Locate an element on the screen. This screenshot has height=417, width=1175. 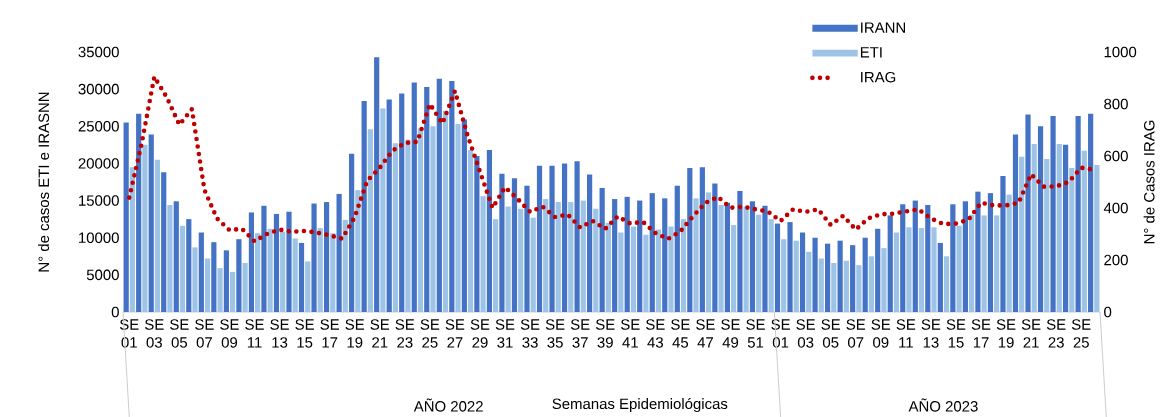
x-tick-label: SE 07 is located at coordinates (204, 333).